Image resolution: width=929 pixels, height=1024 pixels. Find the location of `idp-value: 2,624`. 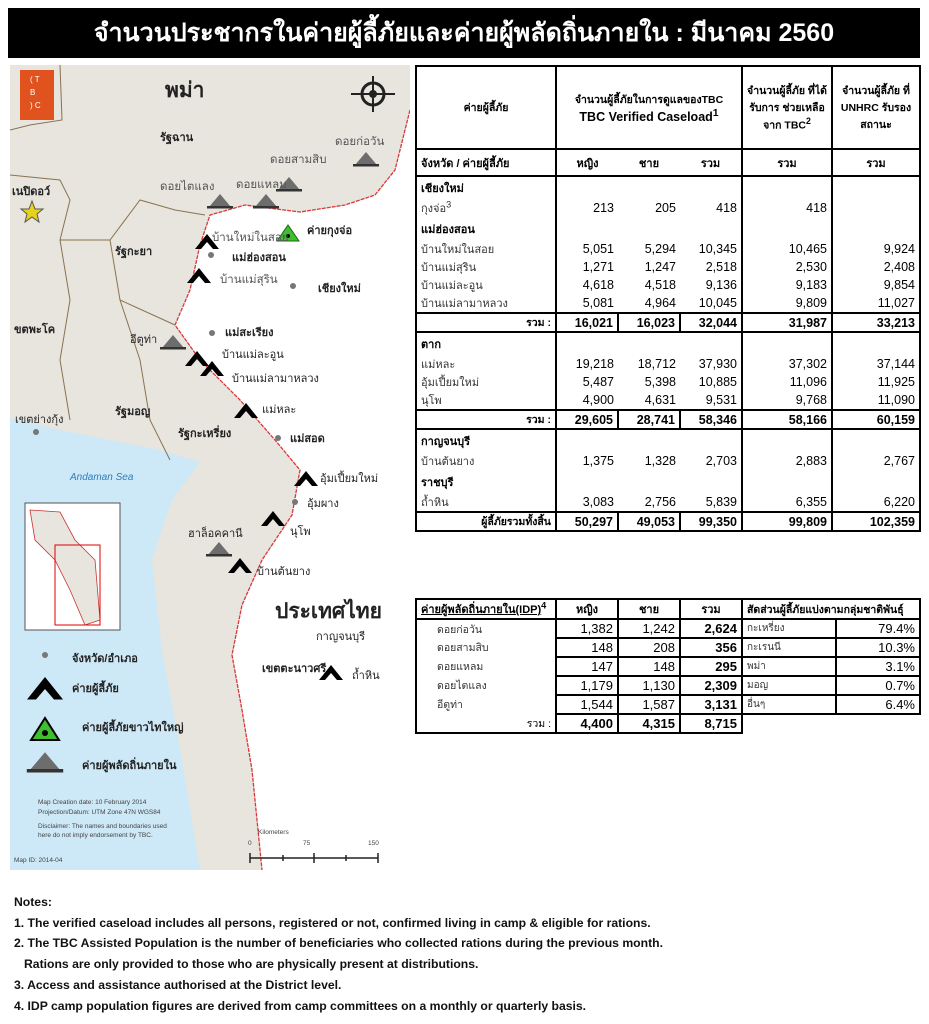

idp-value: 2,624 is located at coordinates (711, 628).